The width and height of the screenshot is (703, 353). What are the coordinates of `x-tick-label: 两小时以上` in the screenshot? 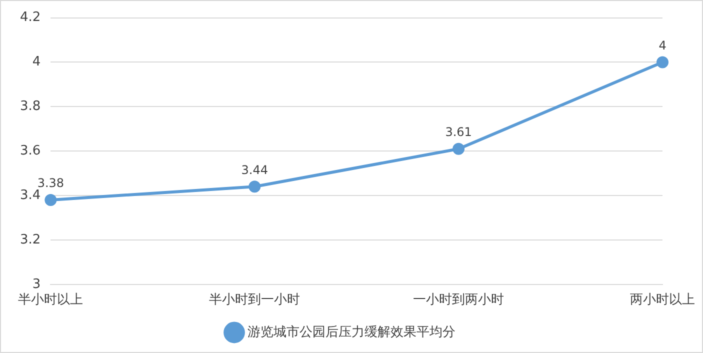 It's located at (662, 300).